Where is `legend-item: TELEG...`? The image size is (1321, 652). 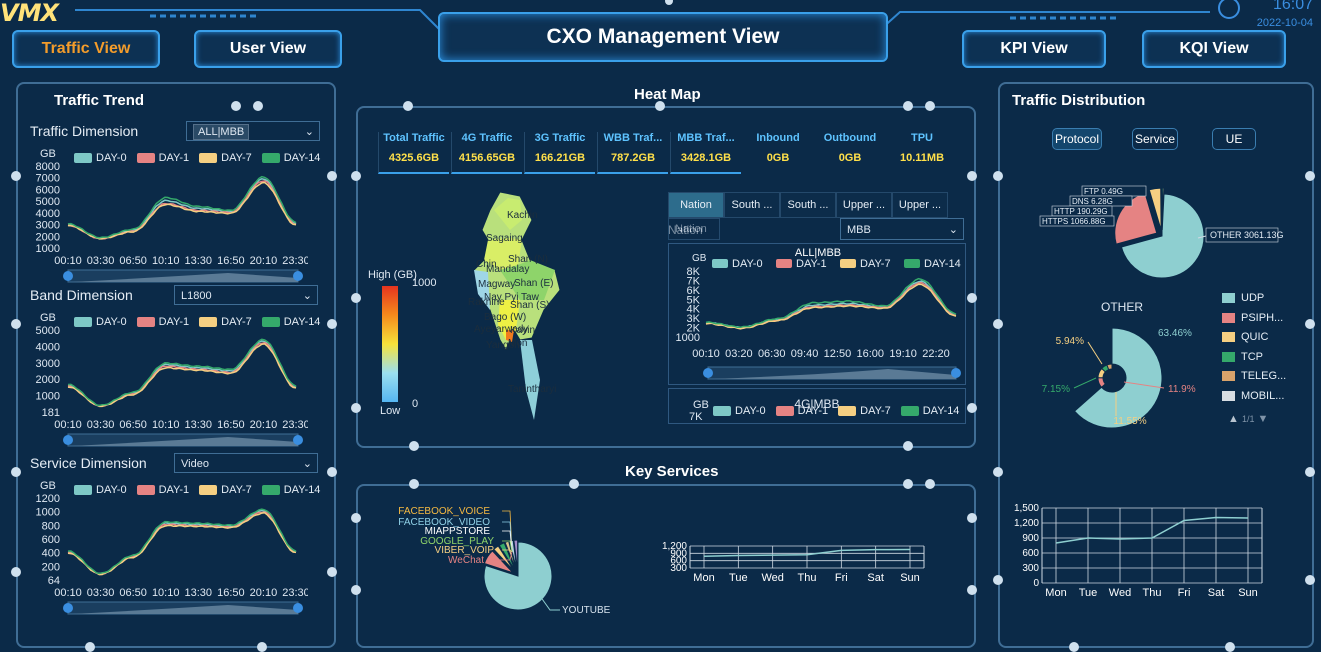 legend-item: TELEG... is located at coordinates (1254, 380).